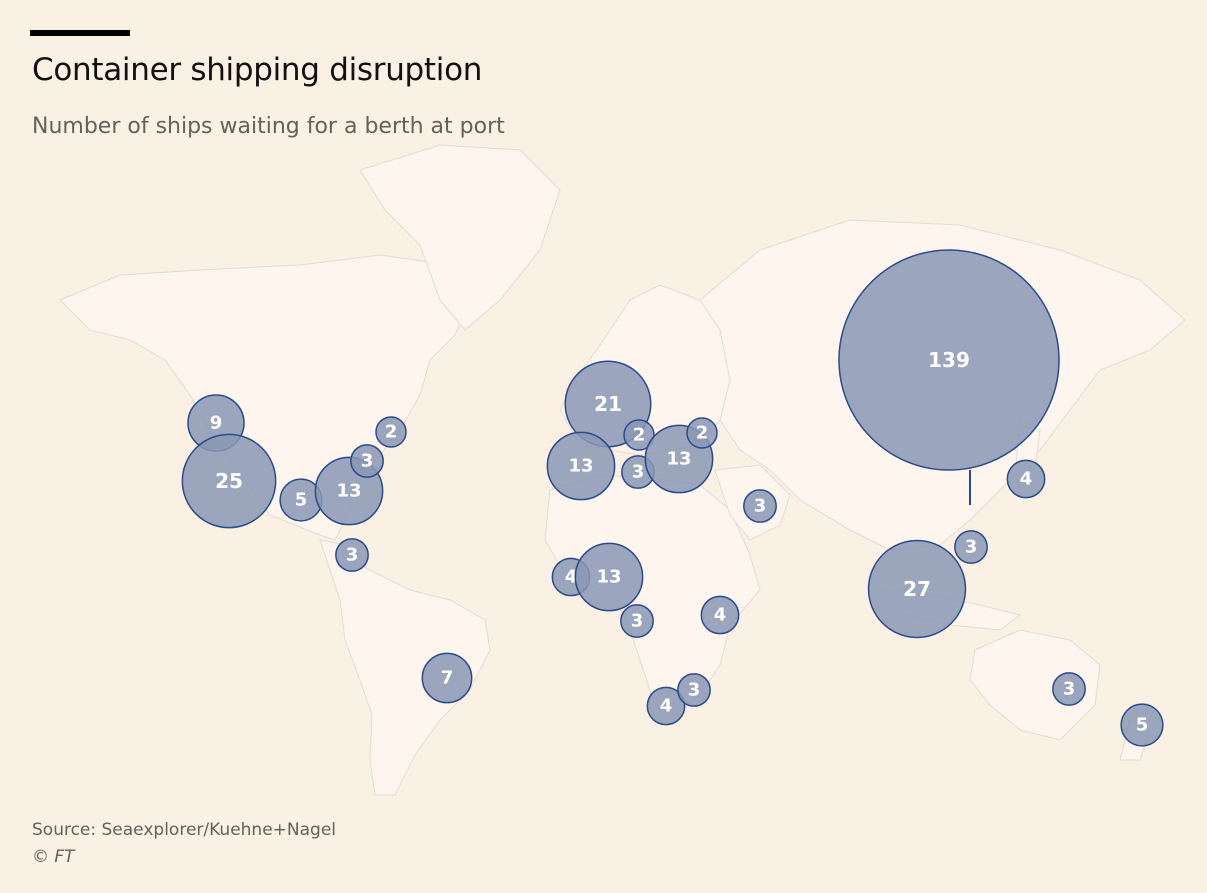  I want to click on port-bubble-label: 139, so click(949, 360).